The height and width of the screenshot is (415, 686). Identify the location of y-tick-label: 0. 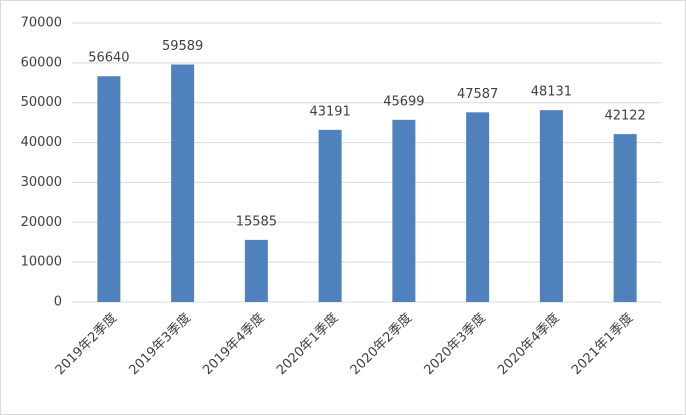
(58, 302).